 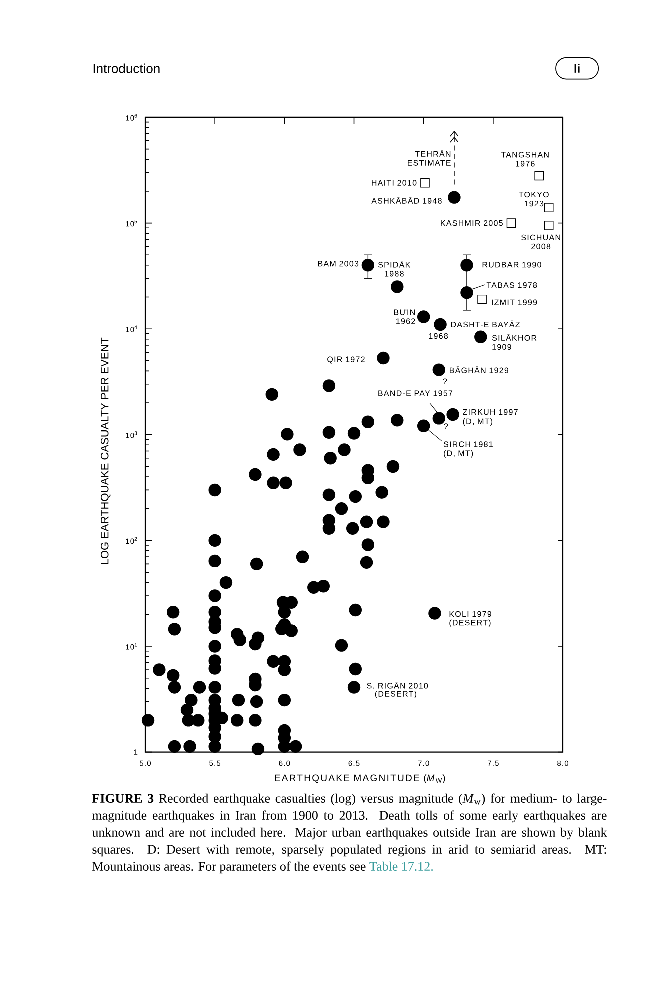 What do you see at coordinates (478, 422) in the screenshot?
I see `annotation: (D, MT)` at bounding box center [478, 422].